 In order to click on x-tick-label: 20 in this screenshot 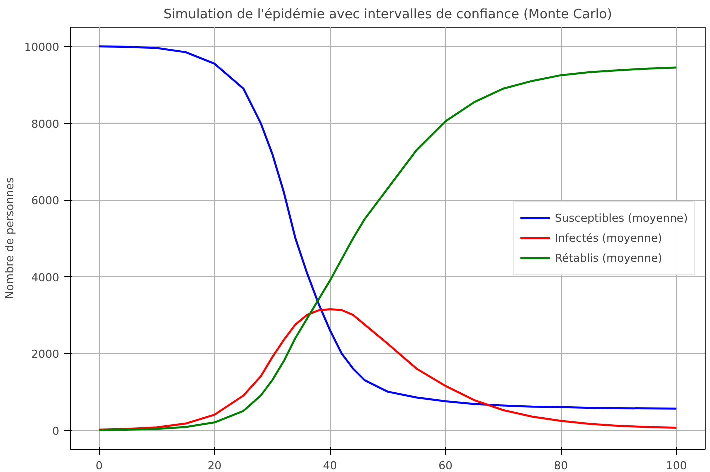, I will do `click(215, 466)`.